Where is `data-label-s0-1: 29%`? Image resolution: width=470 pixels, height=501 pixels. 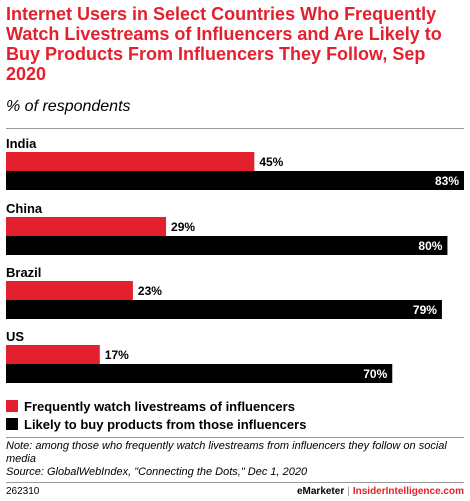
data-label-s0-1: 29% is located at coordinates (183, 227).